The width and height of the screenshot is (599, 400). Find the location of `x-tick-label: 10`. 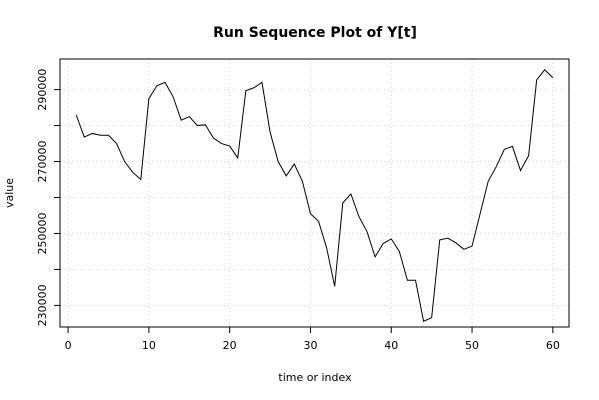

x-tick-label: 10 is located at coordinates (149, 345).